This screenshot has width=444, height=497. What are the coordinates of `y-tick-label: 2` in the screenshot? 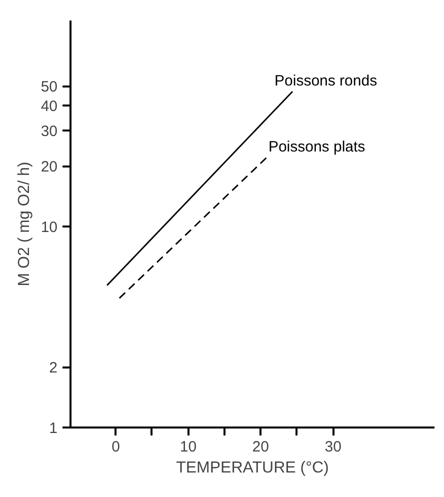 It's located at (53, 368).